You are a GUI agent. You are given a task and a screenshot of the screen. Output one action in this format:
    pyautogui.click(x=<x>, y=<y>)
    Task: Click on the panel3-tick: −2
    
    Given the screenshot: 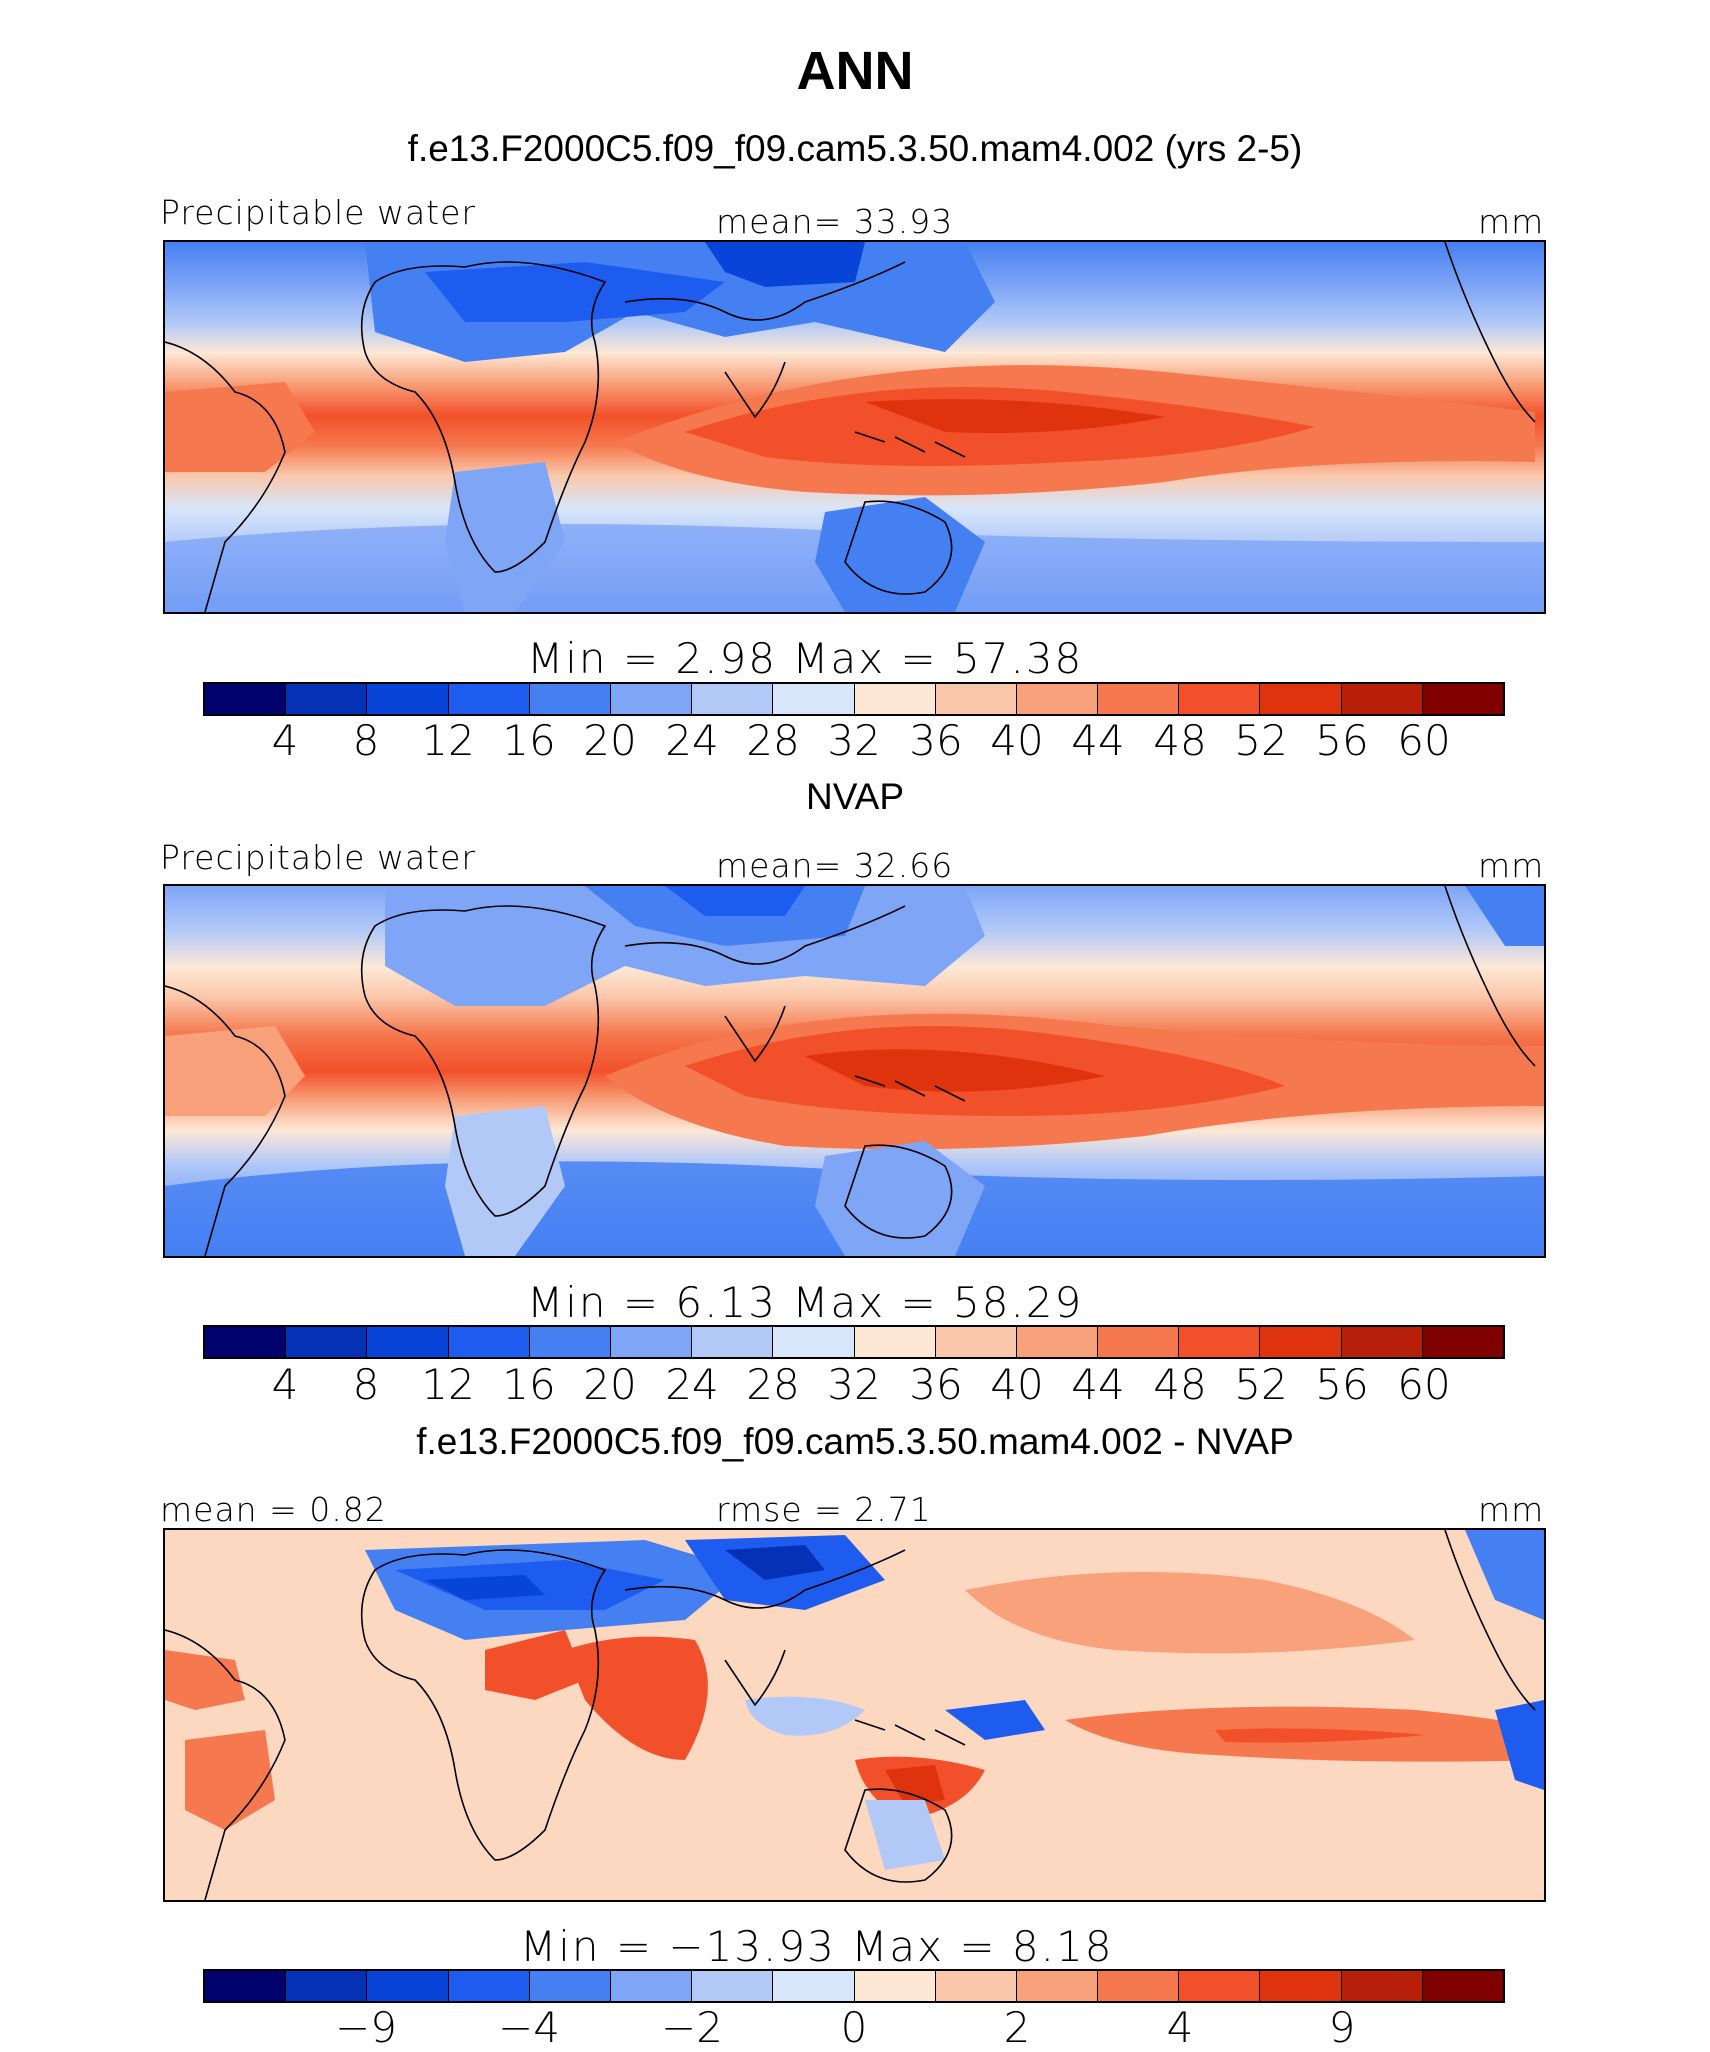 What is the action you would take?
    pyautogui.click(x=692, y=2027)
    